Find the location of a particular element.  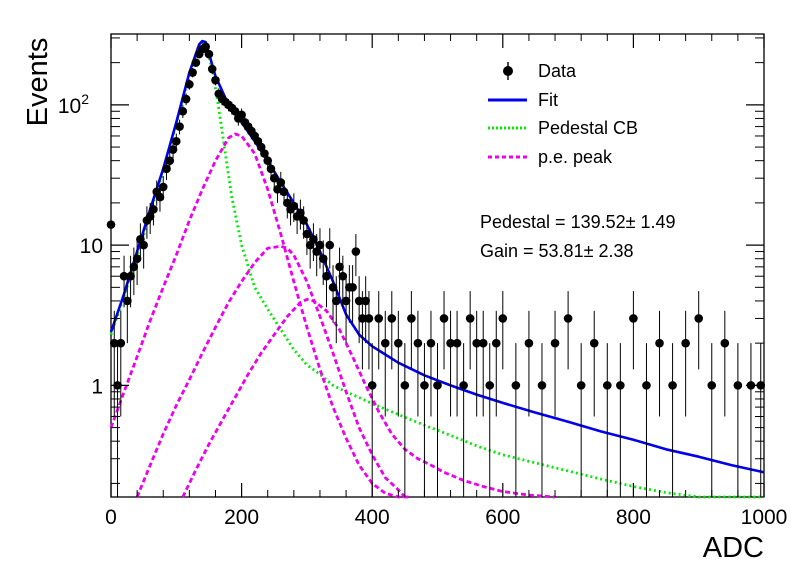

y-tick-label: 10 is located at coordinates (91, 246).